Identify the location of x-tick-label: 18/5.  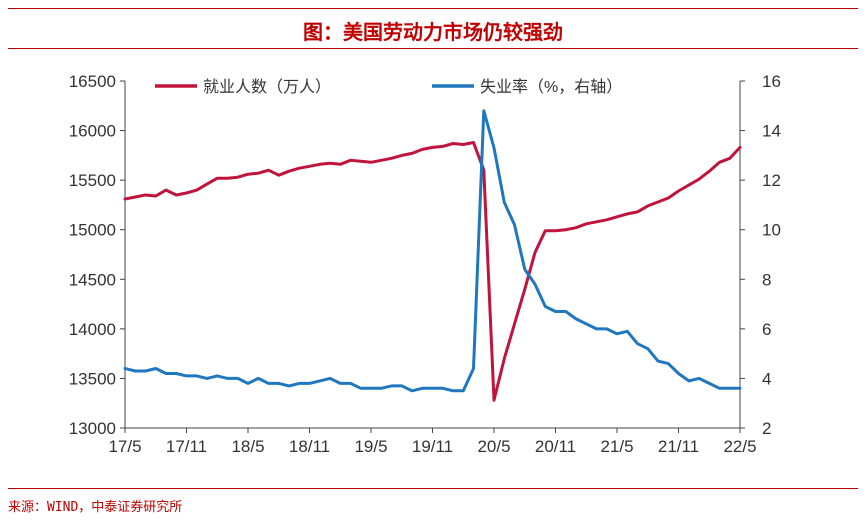
(247, 446).